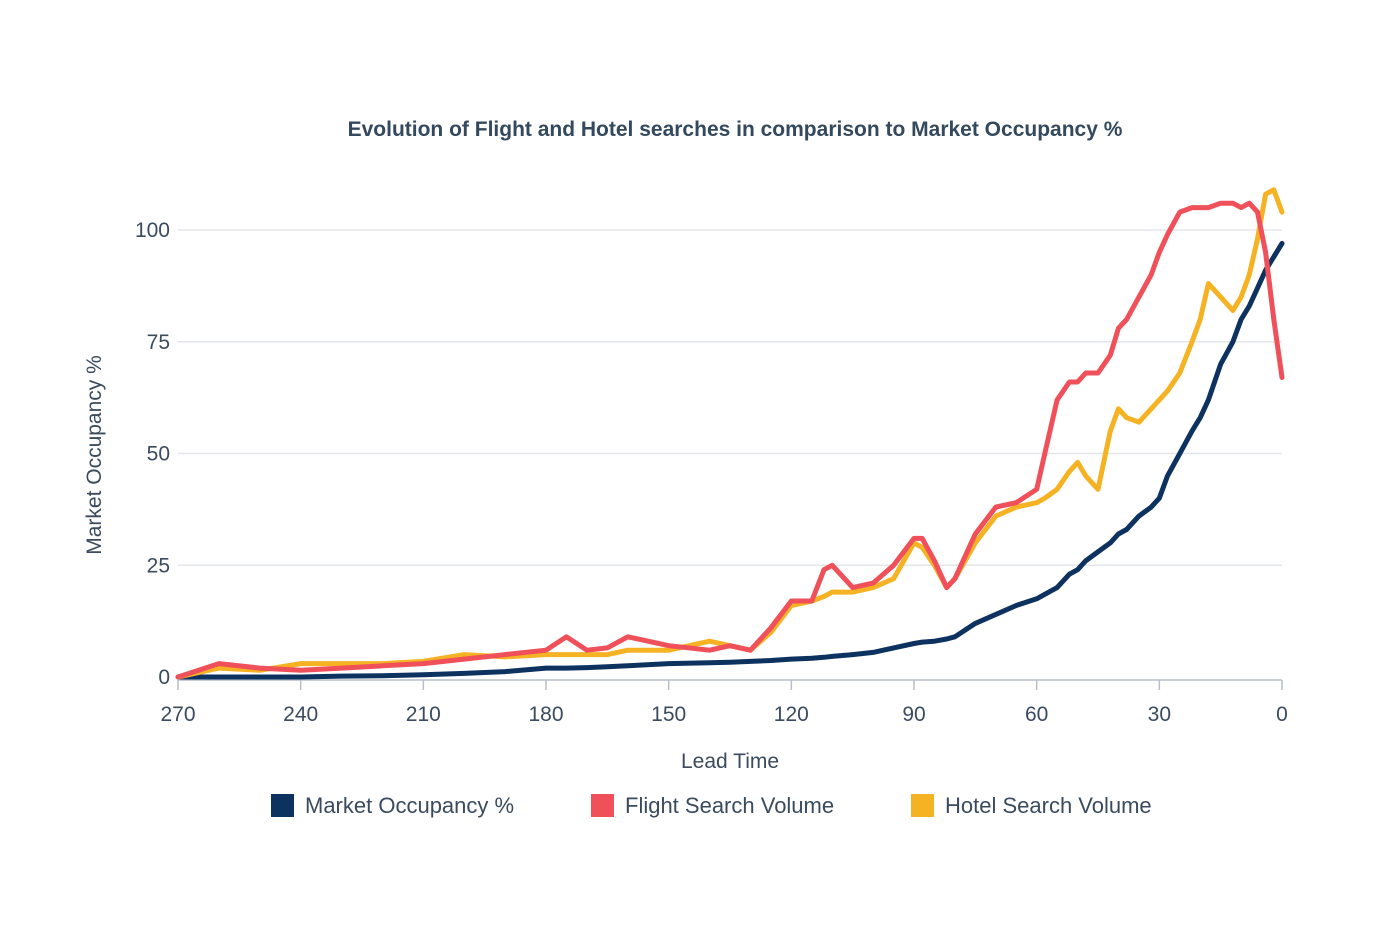 The image size is (1400, 934). Describe the element at coordinates (545, 714) in the screenshot. I see `x-tick-label: 180` at that location.